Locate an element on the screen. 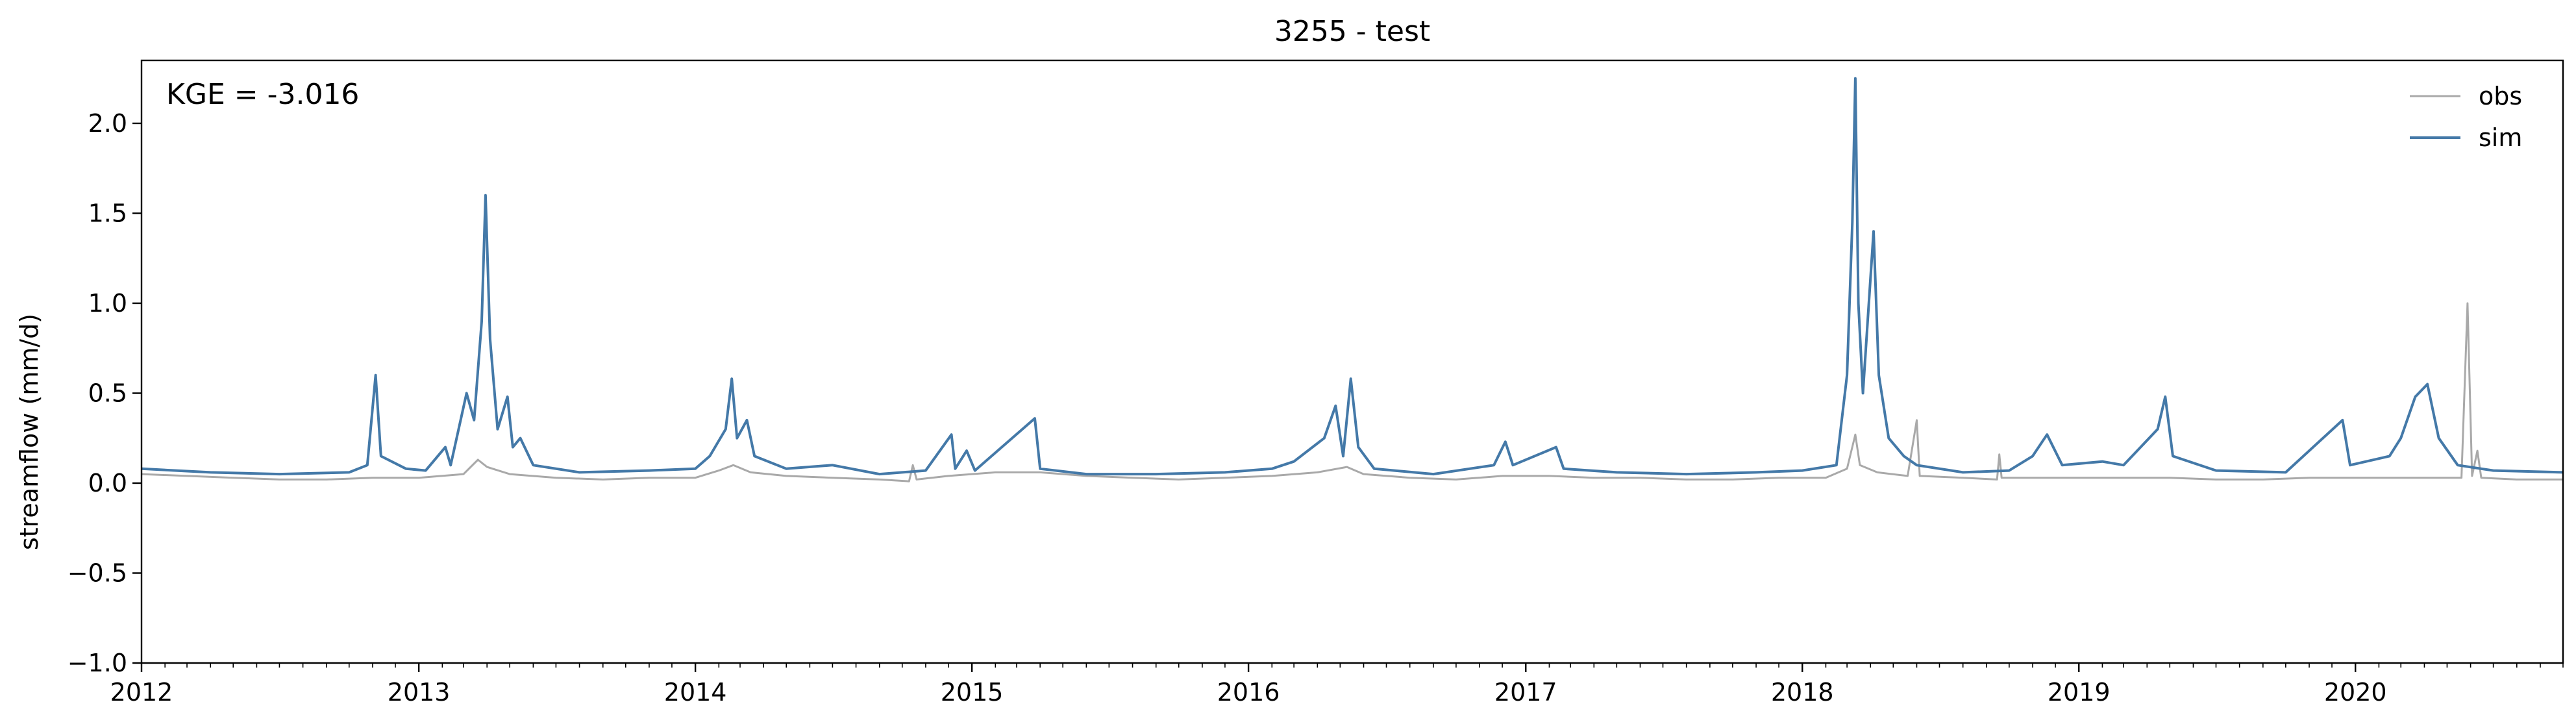 The height and width of the screenshot is (726, 2576). legend-label-sim: sim is located at coordinates (2500, 137).